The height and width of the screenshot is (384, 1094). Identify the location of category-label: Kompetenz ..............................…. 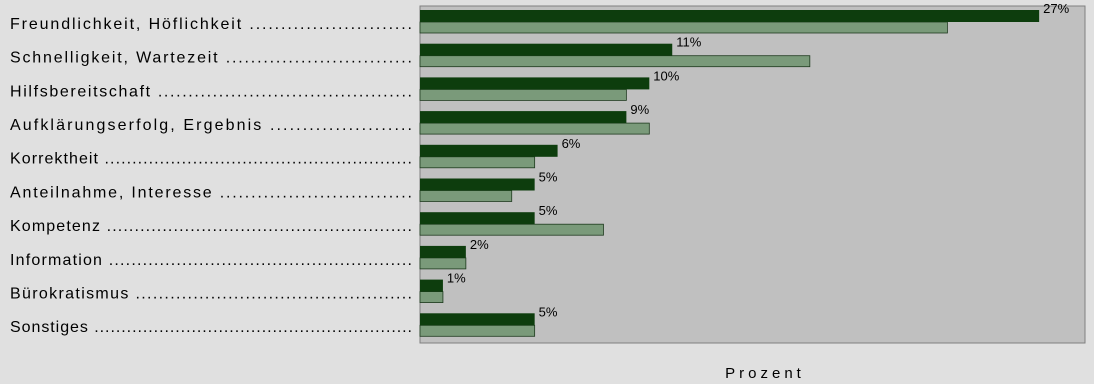
(211, 226).